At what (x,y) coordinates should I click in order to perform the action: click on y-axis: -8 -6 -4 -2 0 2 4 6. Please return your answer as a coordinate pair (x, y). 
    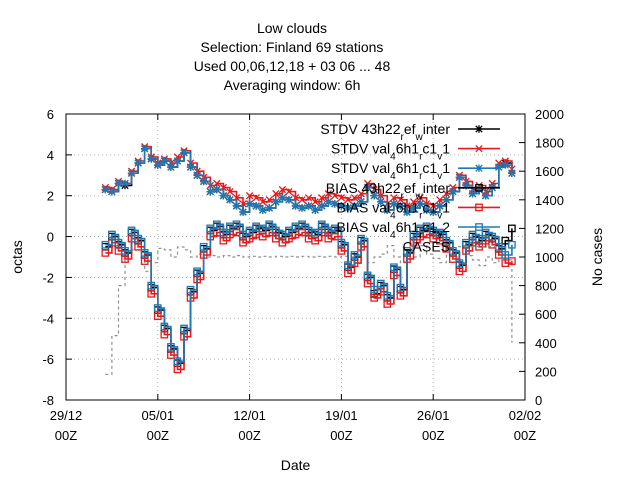
    Looking at the image, I should click on (57, 257).